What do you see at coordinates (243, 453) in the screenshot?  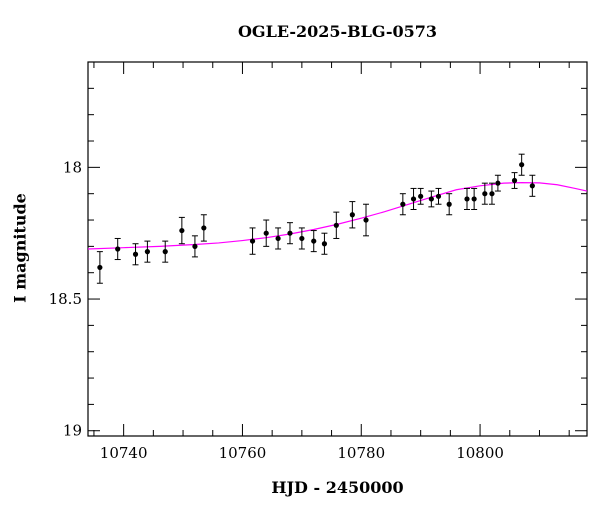 I see `x-tick-label: 10760` at bounding box center [243, 453].